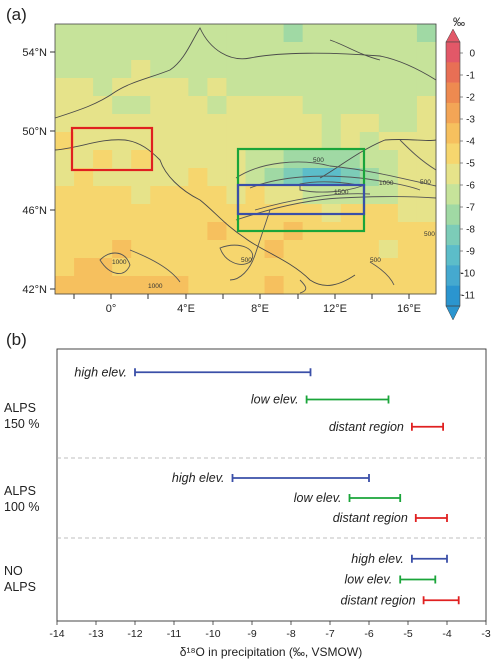 Image resolution: width=500 pixels, height=671 pixels. What do you see at coordinates (470, 186) in the screenshot?
I see `colorbar-tick-label: -6` at bounding box center [470, 186].